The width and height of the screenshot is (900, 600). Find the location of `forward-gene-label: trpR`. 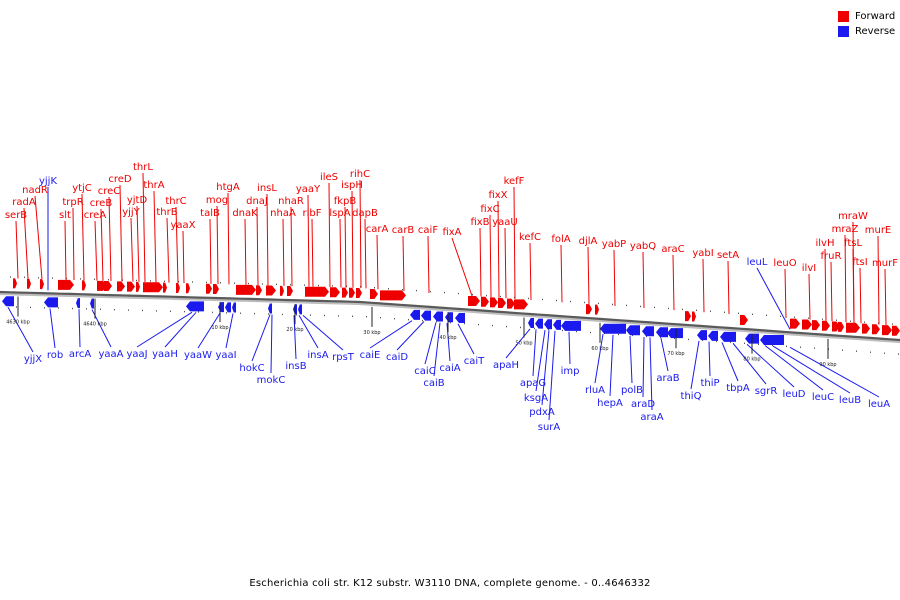

forward-gene-label: trpR is located at coordinates (72, 202).